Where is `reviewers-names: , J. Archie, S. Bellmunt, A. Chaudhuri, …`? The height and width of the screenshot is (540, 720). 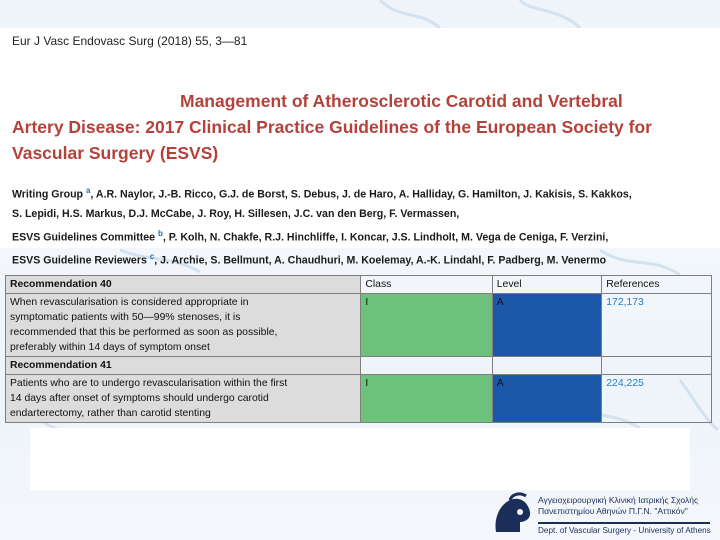
reviewers-names: , J. Archie, S. Bellmunt, A. Chaudhuri, … is located at coordinates (380, 260).